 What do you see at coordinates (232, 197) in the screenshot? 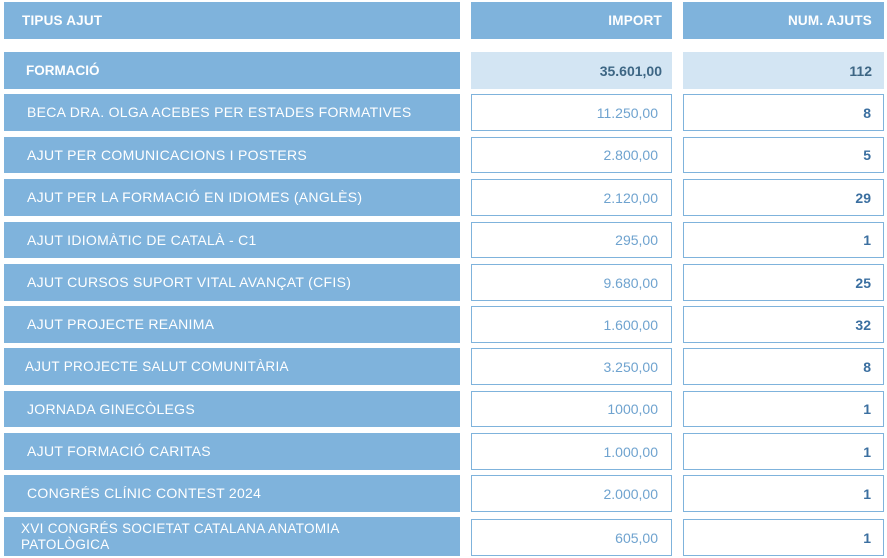
I see `table-row-label: AJUT PER LA FORMACIÓ EN IDIOMES (ANGLÈS)` at bounding box center [232, 197].